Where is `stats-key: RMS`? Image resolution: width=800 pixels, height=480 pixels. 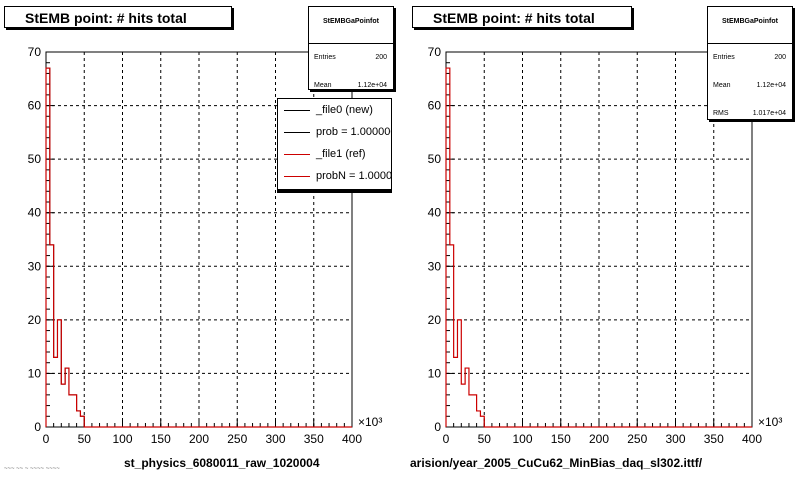 stats-key: RMS is located at coordinates (721, 113).